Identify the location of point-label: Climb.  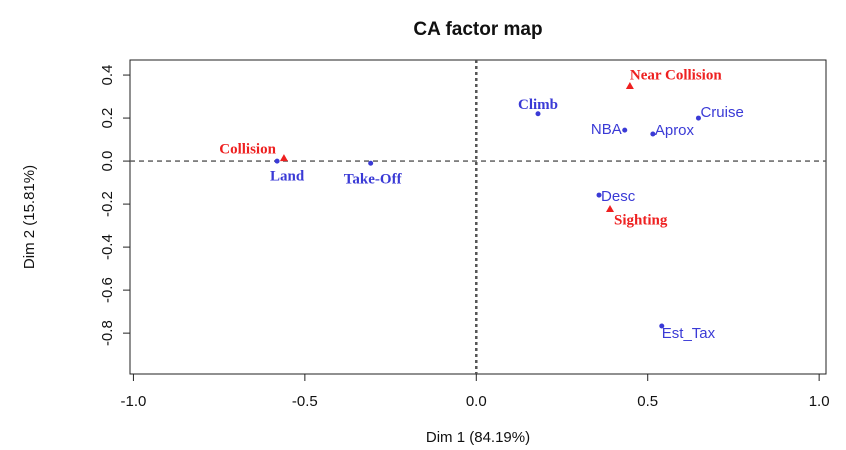
(538, 105).